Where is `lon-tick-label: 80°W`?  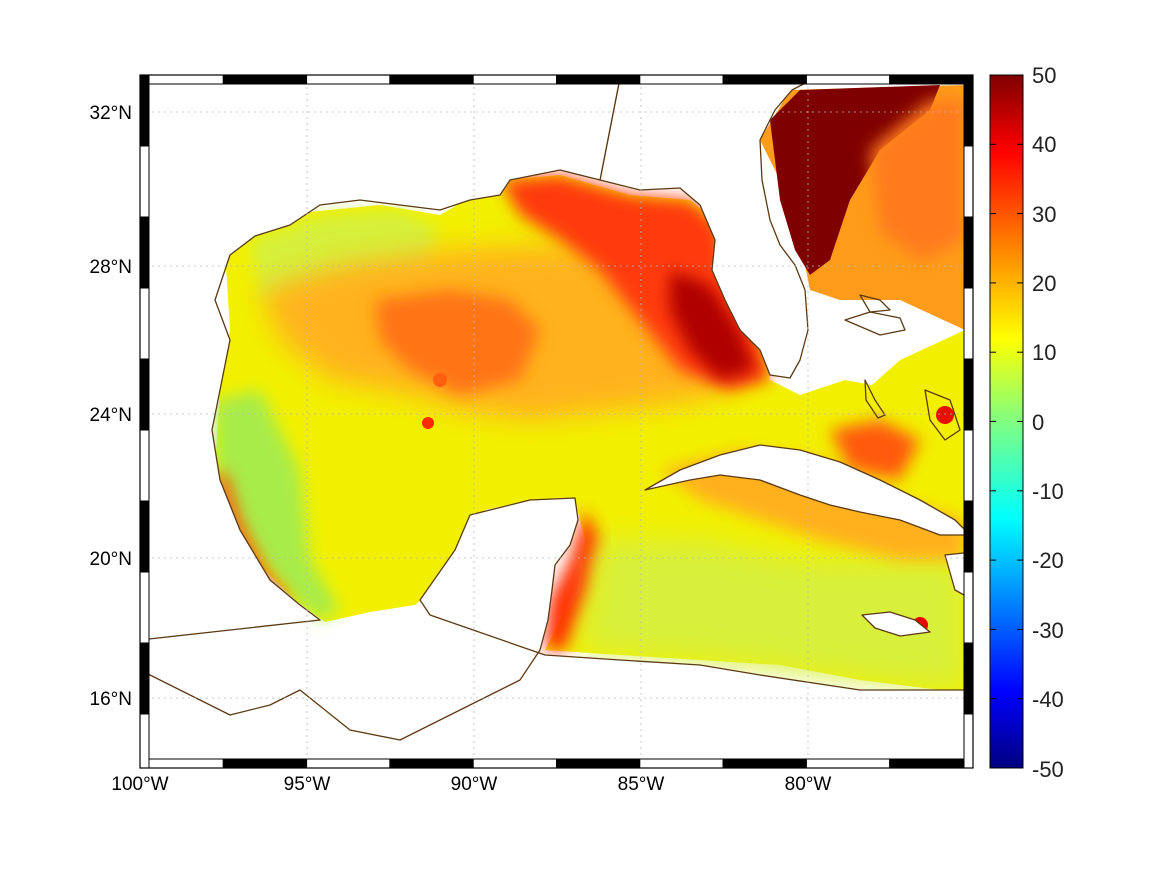 lon-tick-label: 80°W is located at coordinates (808, 784).